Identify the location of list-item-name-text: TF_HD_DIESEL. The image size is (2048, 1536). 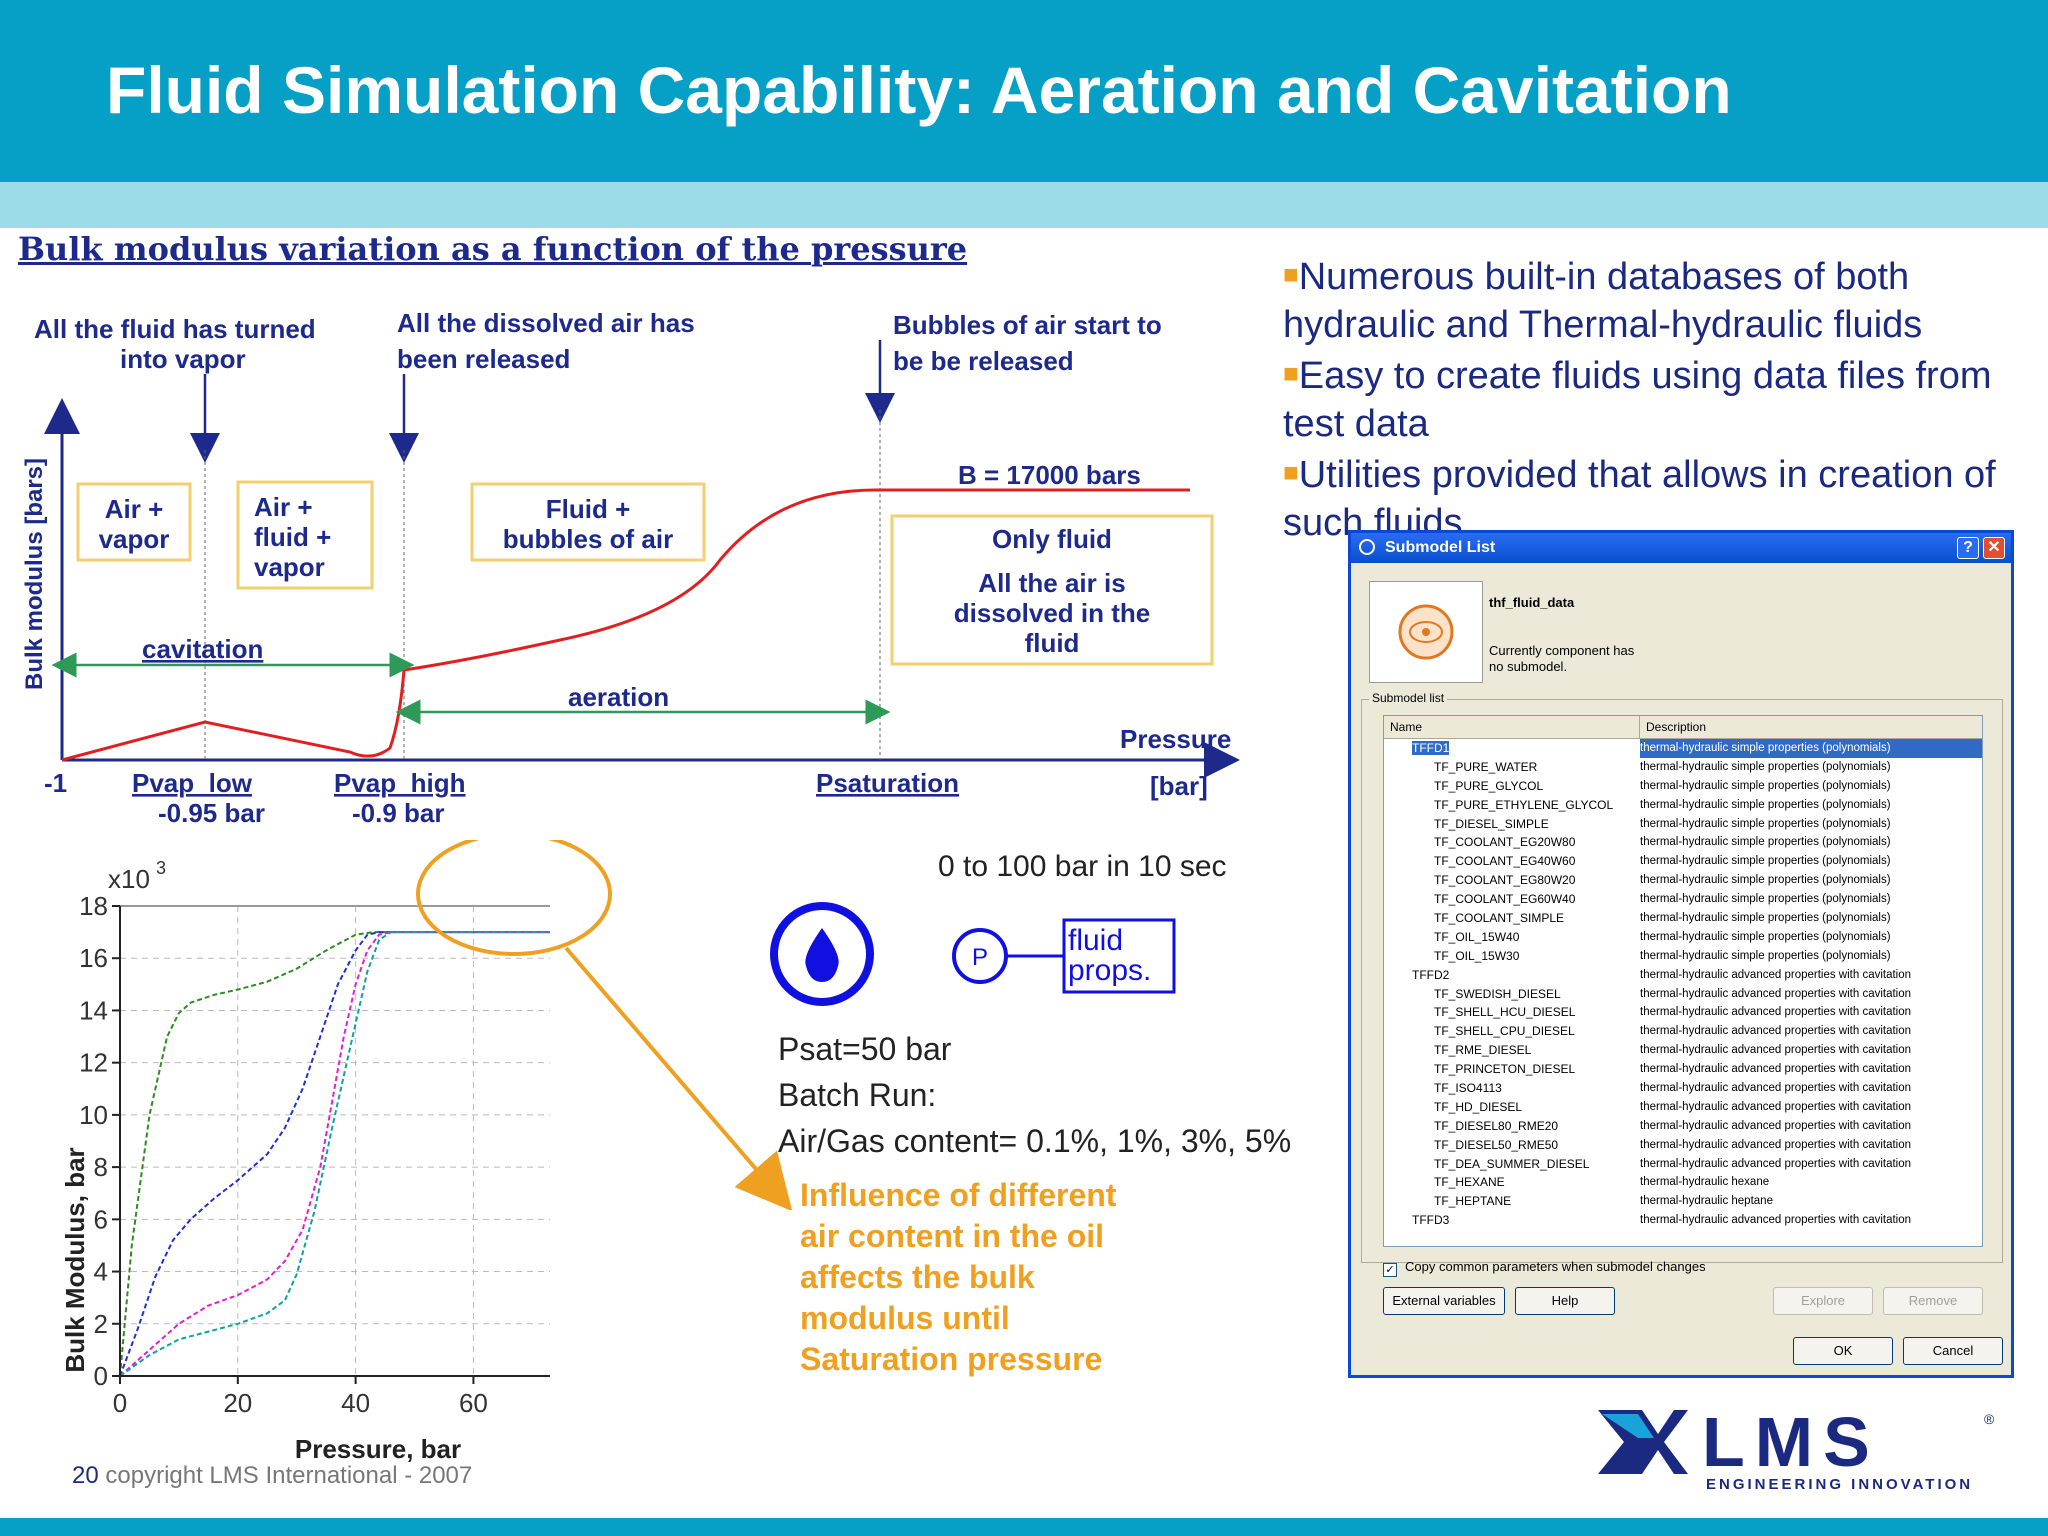
(1478, 1106).